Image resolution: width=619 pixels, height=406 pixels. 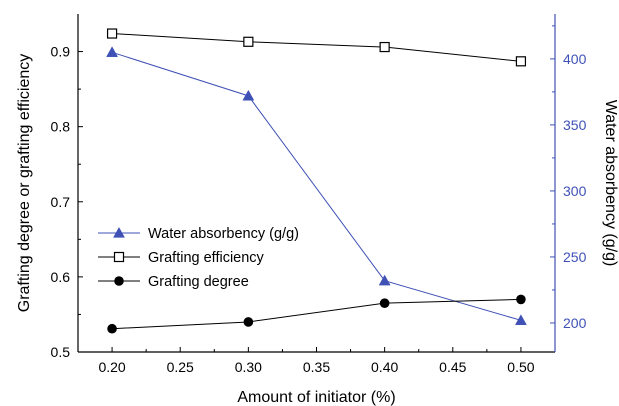 I want to click on legend-water-absorbency-g-g-marker, so click(x=119, y=232).